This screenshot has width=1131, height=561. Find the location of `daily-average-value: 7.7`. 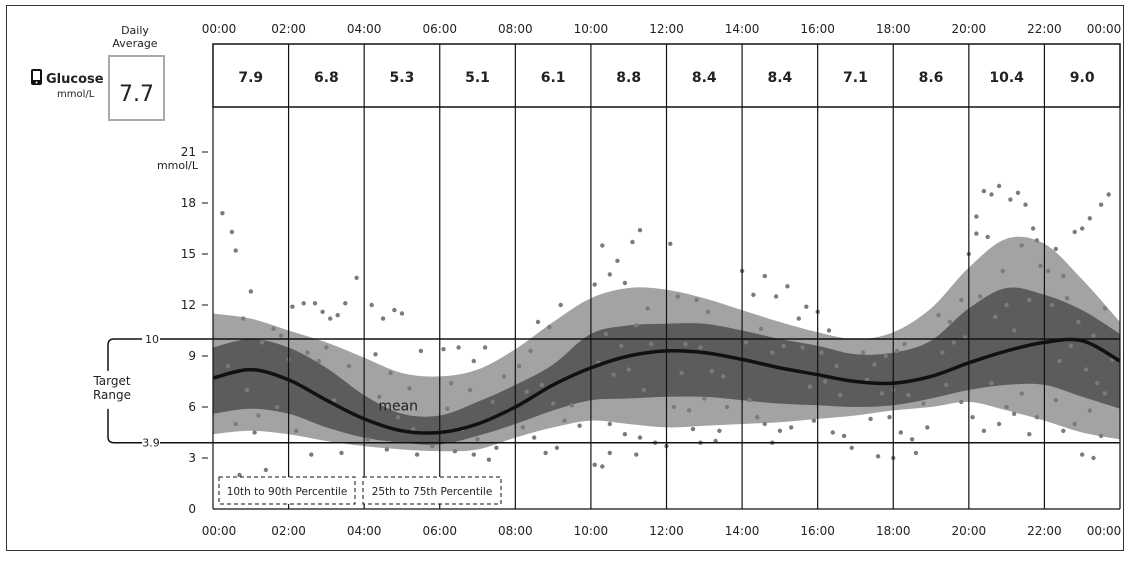

daily-average-value: 7.7 is located at coordinates (136, 94).